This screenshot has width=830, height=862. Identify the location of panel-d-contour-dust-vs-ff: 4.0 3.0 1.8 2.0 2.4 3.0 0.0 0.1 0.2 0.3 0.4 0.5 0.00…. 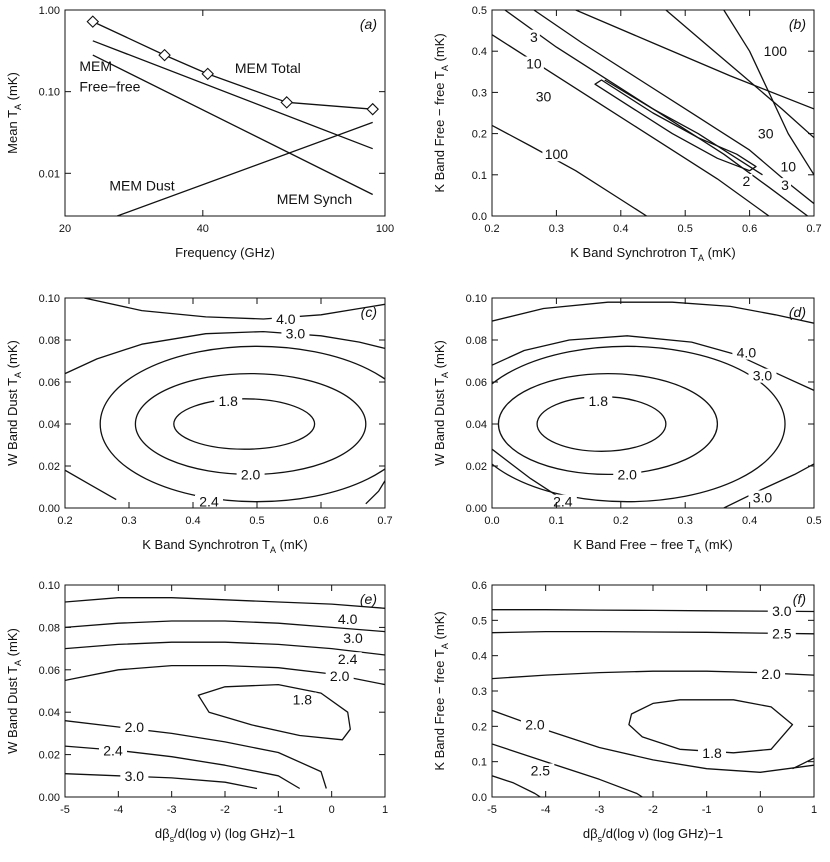
(627, 424).